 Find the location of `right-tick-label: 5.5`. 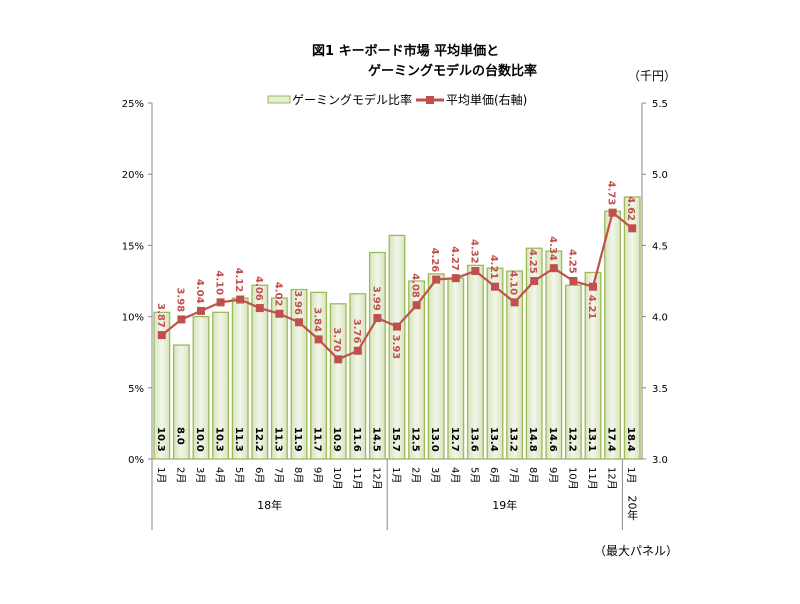

right-tick-label: 5.5 is located at coordinates (660, 104).